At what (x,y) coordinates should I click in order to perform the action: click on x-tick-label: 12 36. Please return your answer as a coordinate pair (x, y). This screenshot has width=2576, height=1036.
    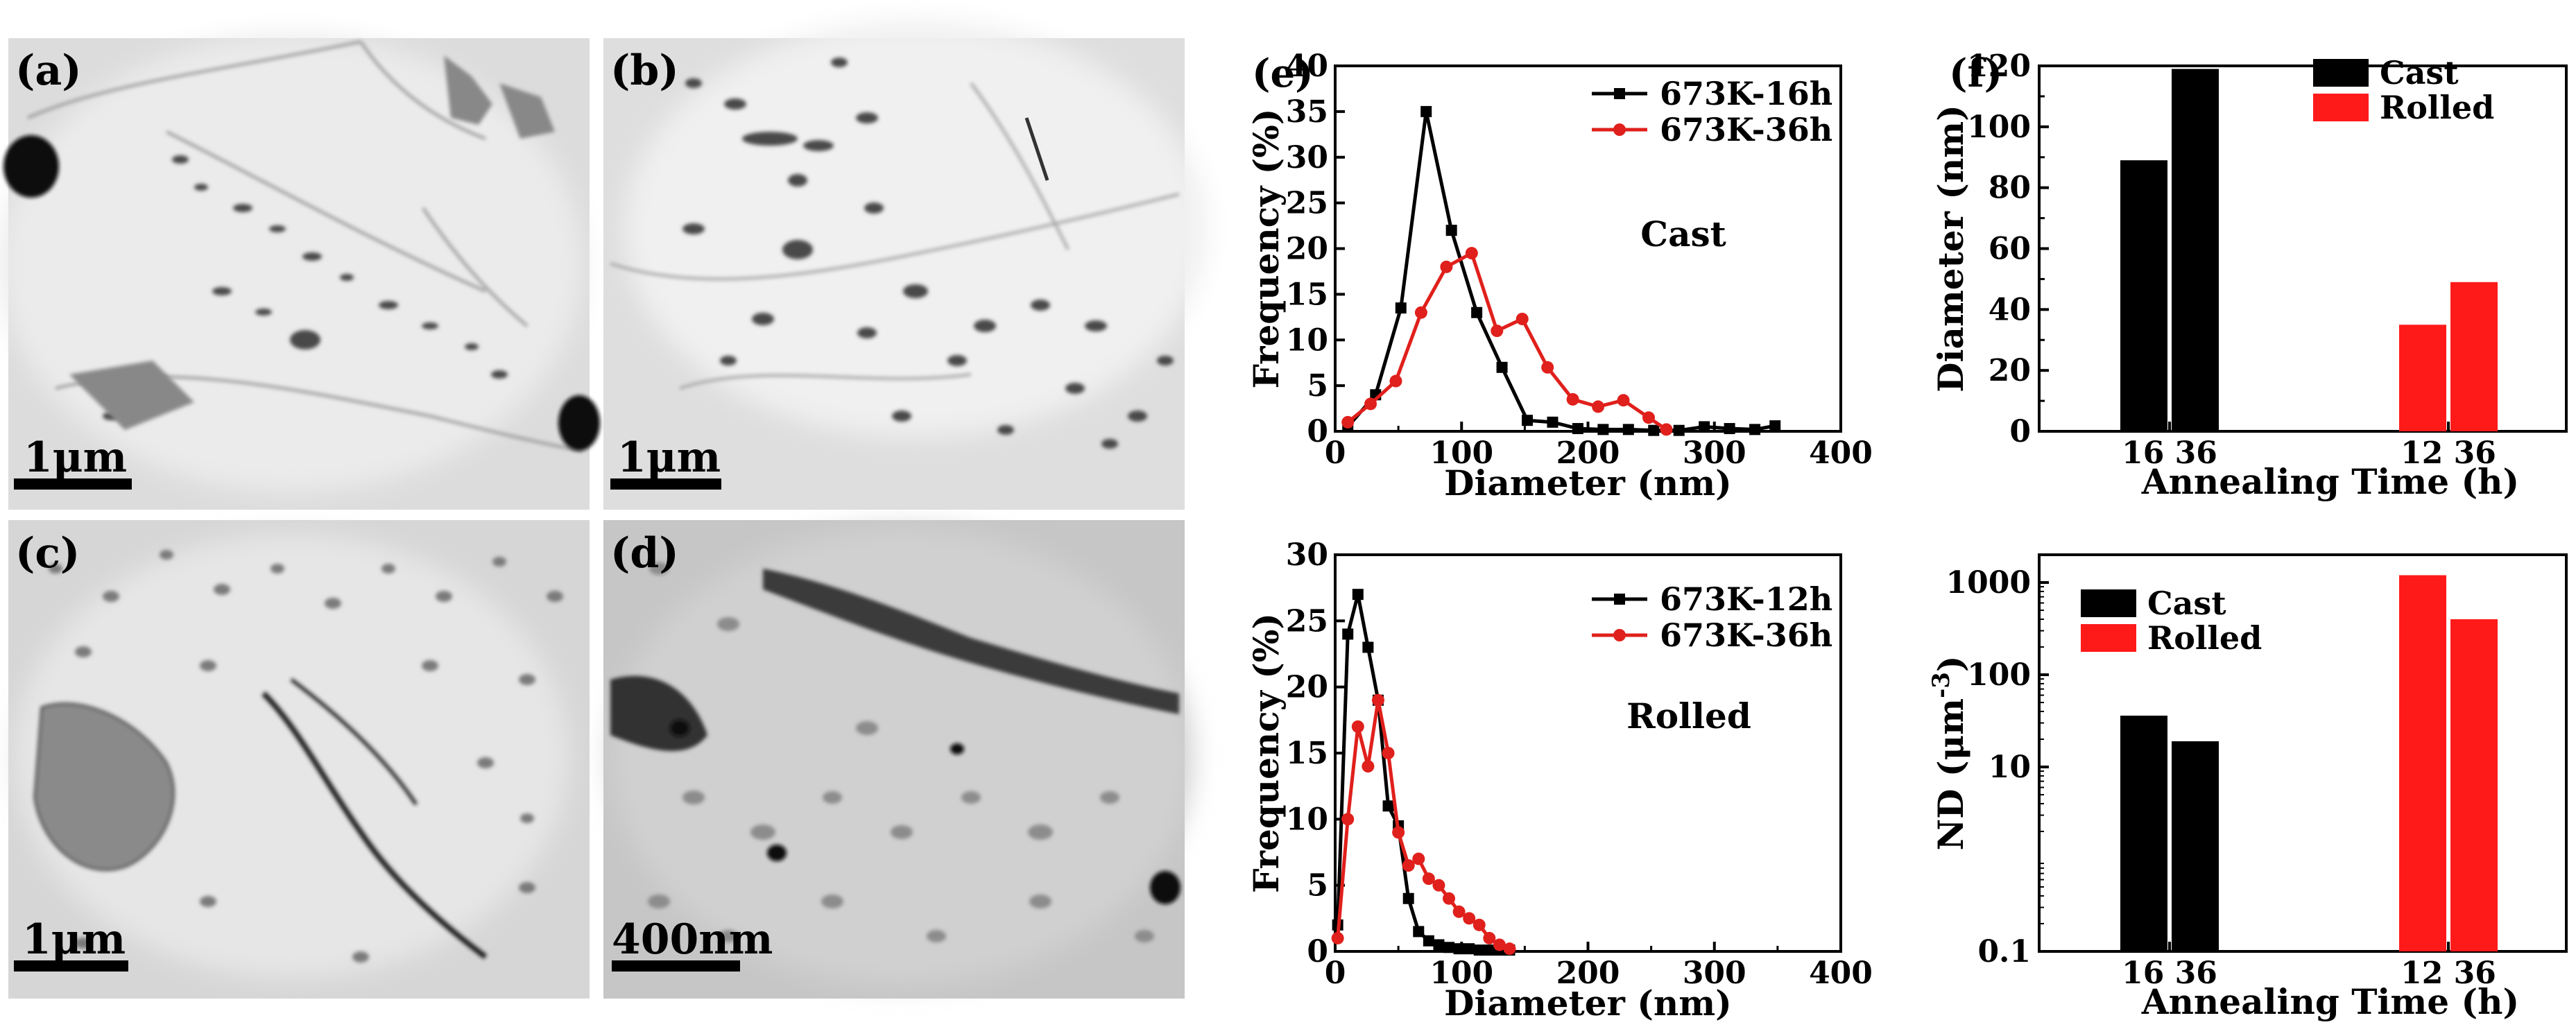
    Looking at the image, I should click on (2448, 453).